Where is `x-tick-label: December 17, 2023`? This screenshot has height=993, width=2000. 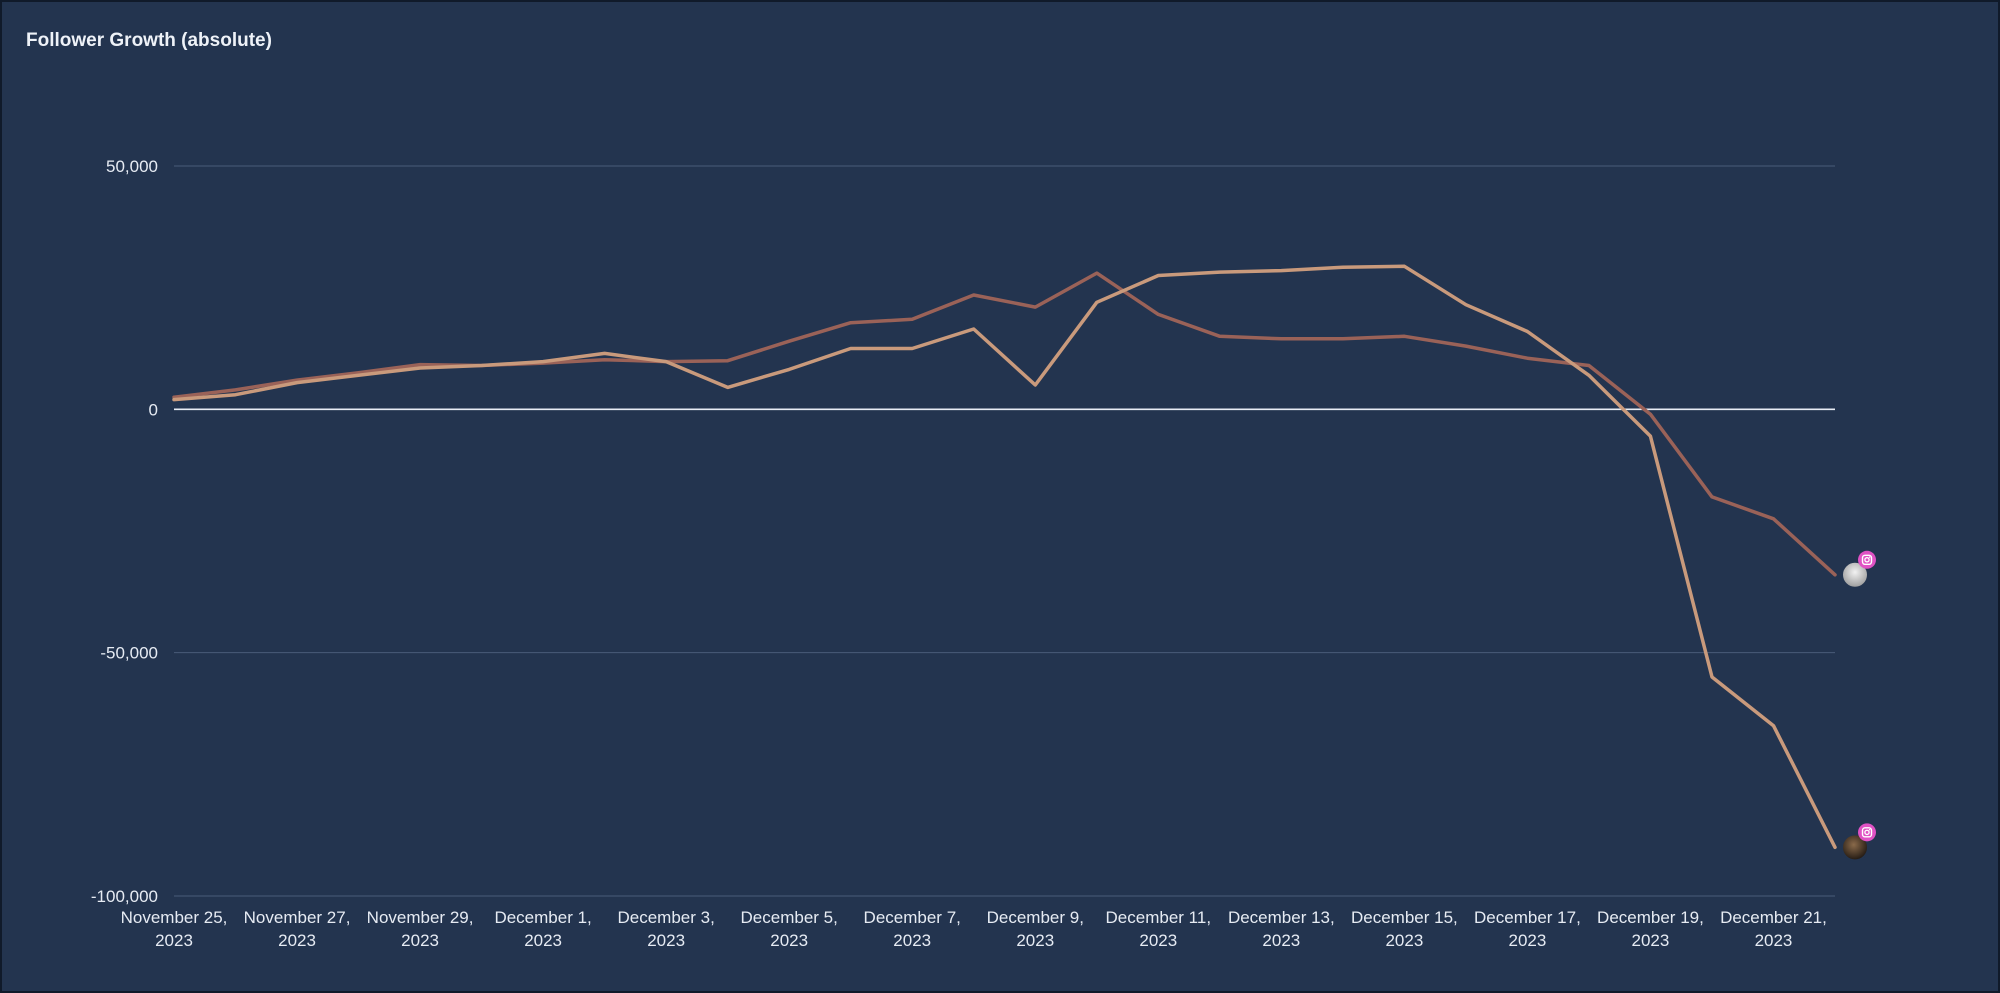 x-tick-label: December 17, 2023 is located at coordinates (1527, 929).